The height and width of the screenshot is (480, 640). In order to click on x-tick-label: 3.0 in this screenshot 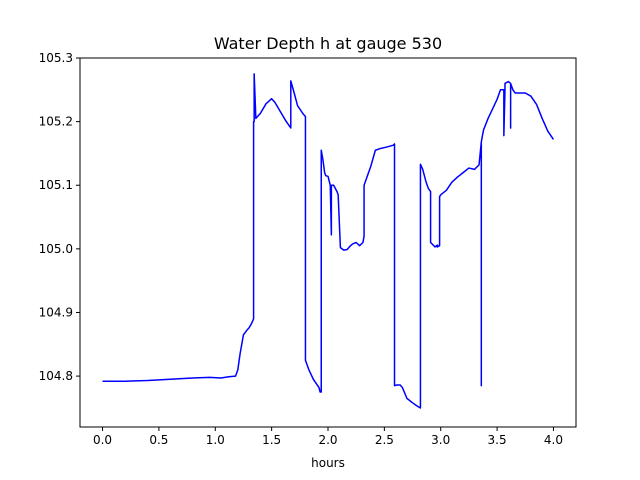, I will do `click(440, 440)`.